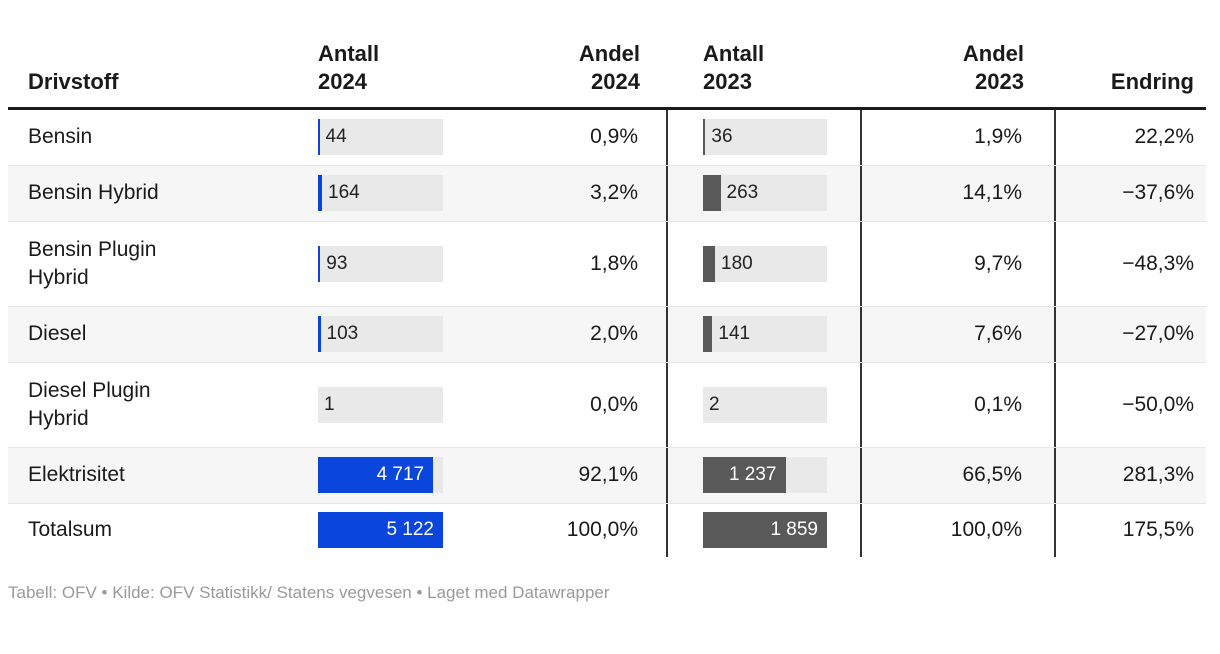 This screenshot has width=1220, height=654. I want to click on andel-2023-value: 14,1%, so click(959, 193).